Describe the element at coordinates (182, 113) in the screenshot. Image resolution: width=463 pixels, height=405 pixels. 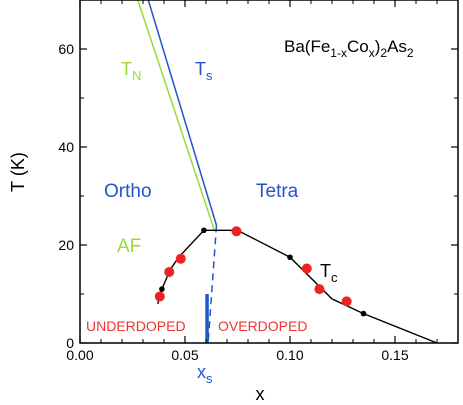
I see `series-line-ts` at that location.